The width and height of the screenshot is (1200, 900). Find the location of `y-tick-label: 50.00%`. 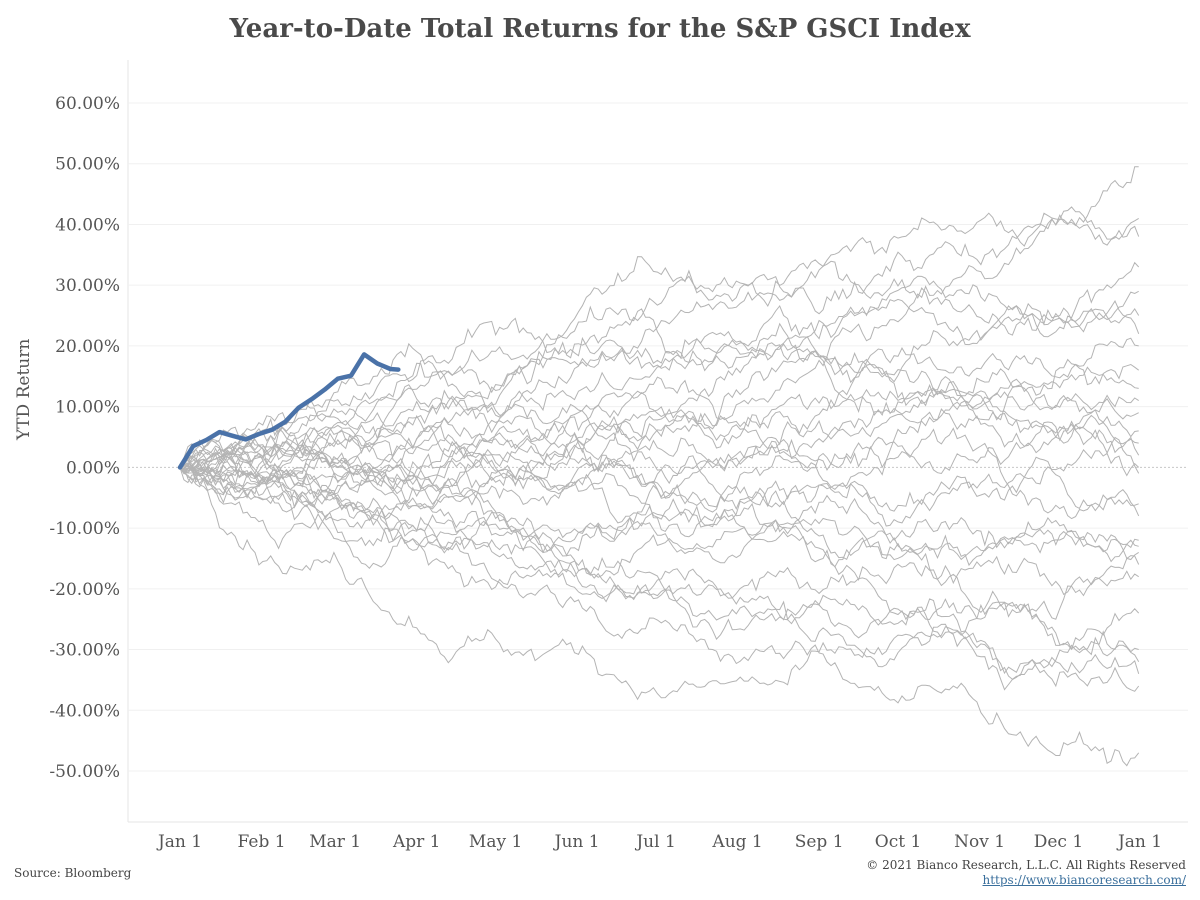

y-tick-label: 50.00% is located at coordinates (87, 165).